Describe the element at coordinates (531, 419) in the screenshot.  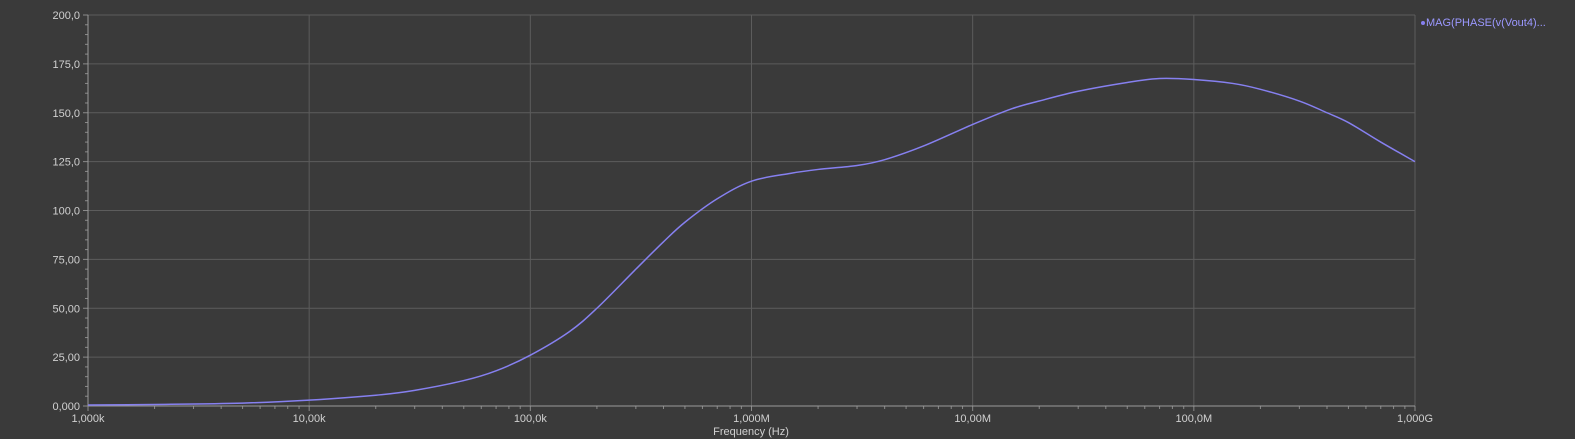
I see `x-tick-label: 100,0k` at that location.